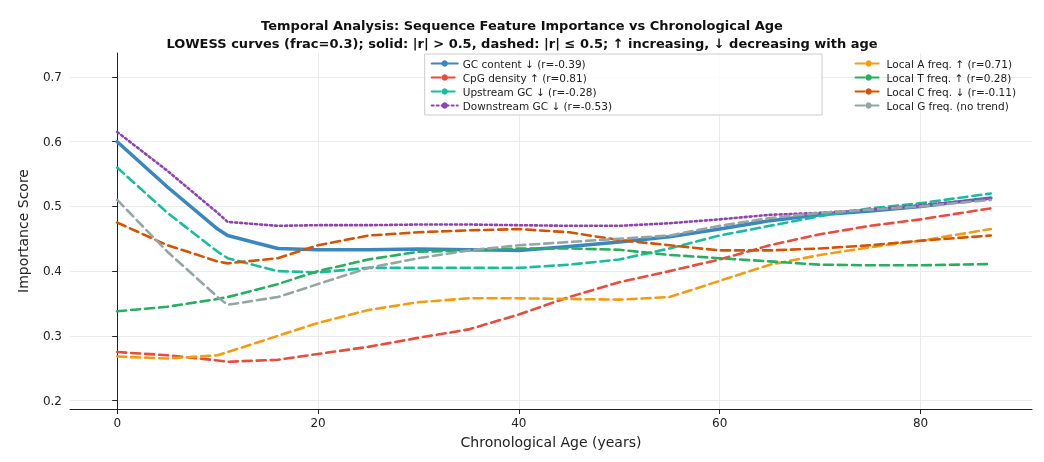  I want to click on y-tick-label: 0.4, so click(52, 271).